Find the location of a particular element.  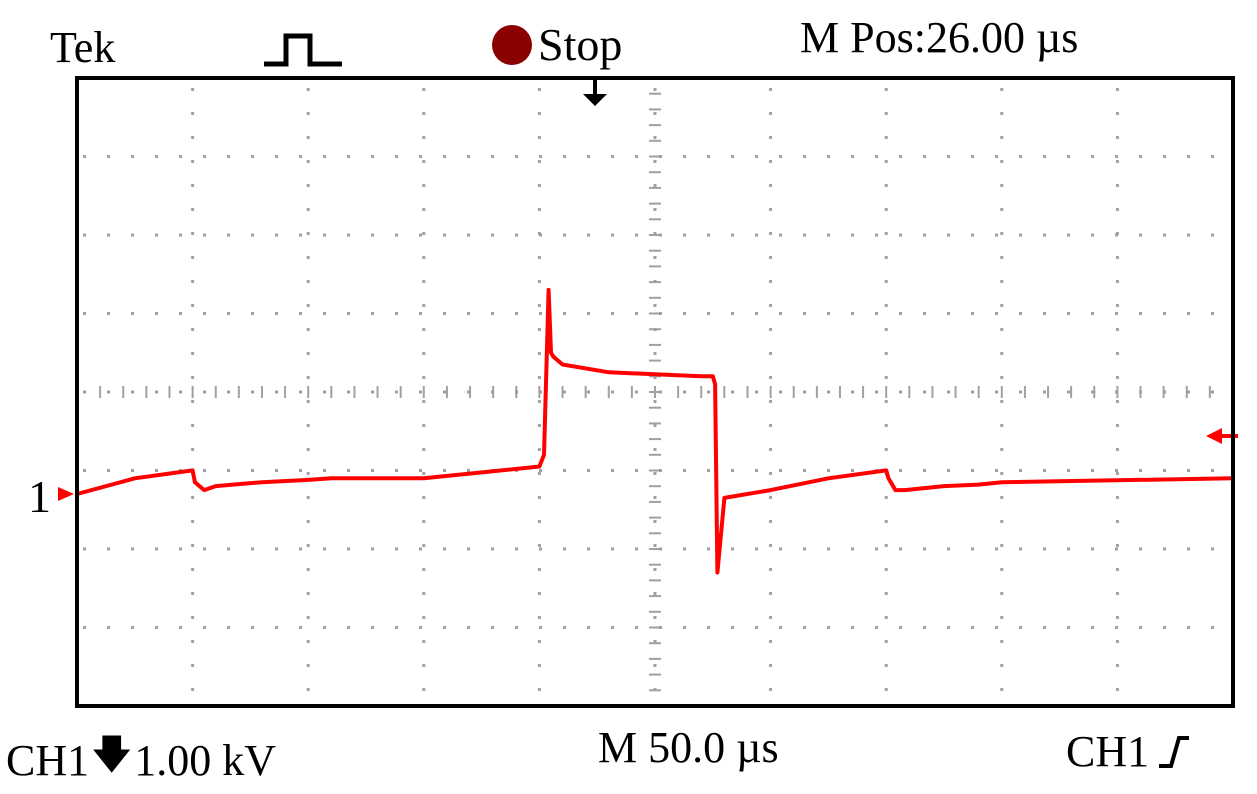

channel-scale-readout: CH1 🡇 1.00 kV is located at coordinates (141, 760).